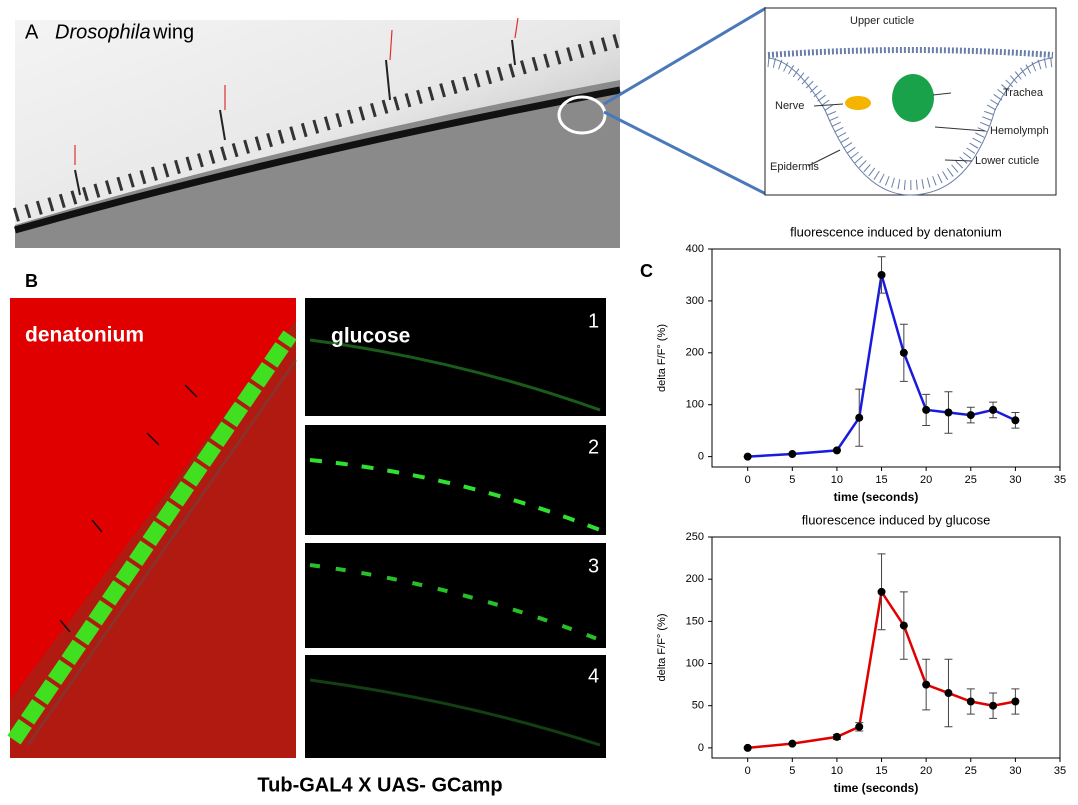  Describe the element at coordinates (695, 621) in the screenshot. I see `y-tick-label: 150` at that location.